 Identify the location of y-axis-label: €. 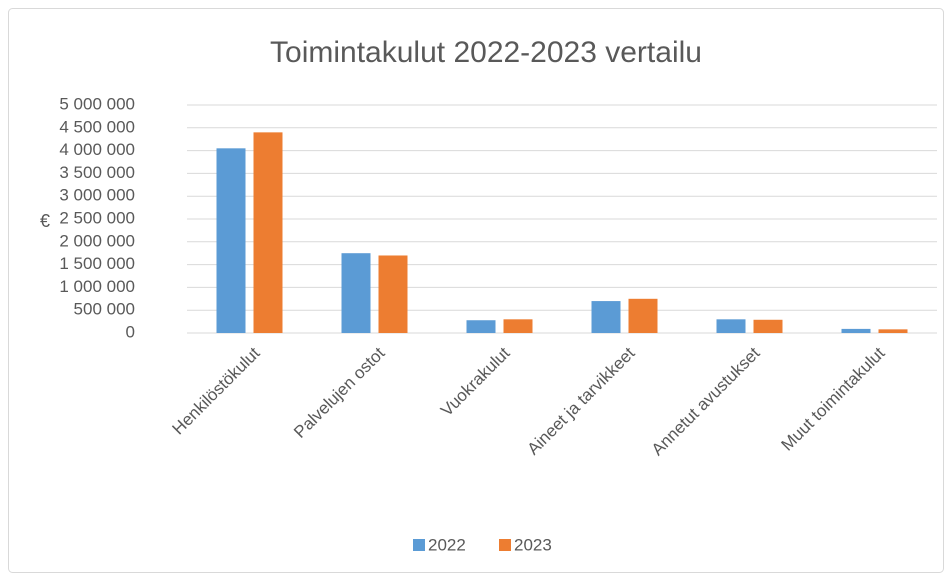
(45, 221).